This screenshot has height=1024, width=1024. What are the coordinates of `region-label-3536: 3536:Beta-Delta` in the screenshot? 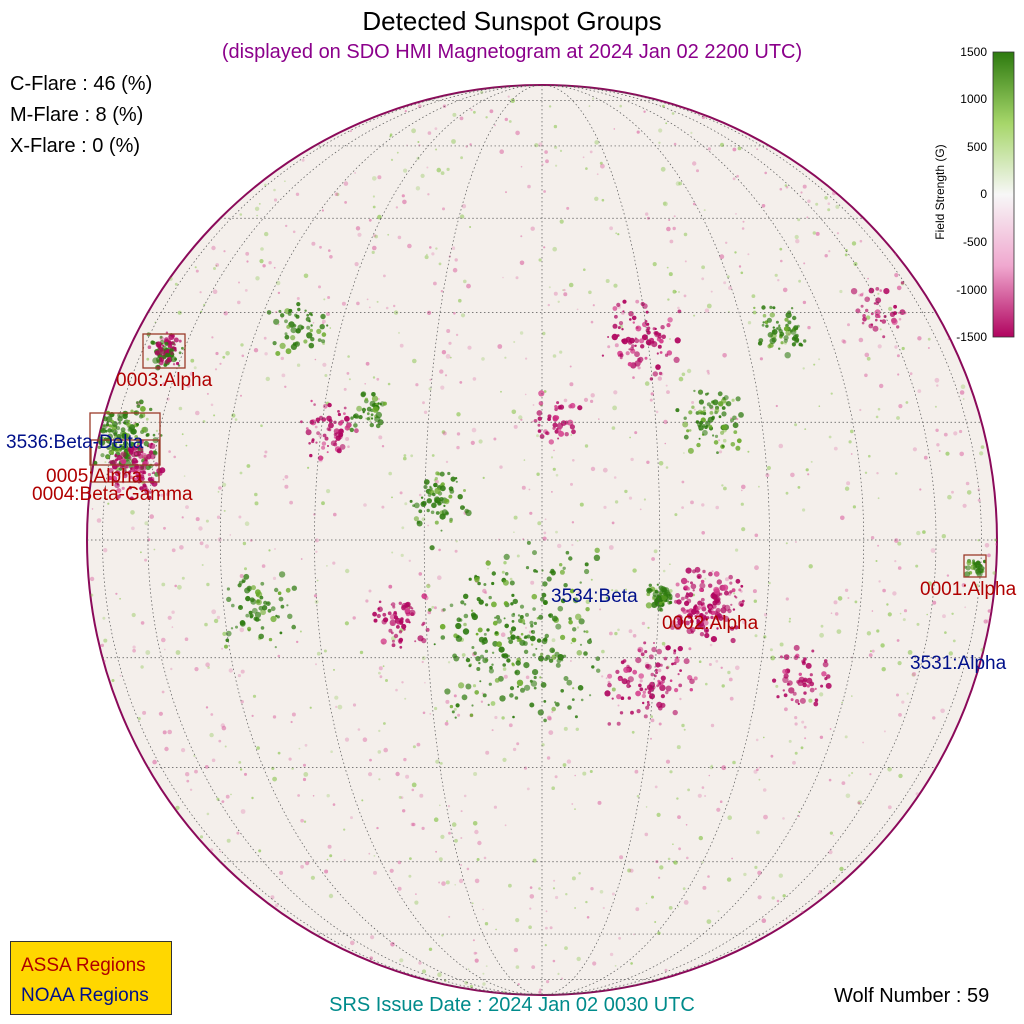 It's located at (75, 442).